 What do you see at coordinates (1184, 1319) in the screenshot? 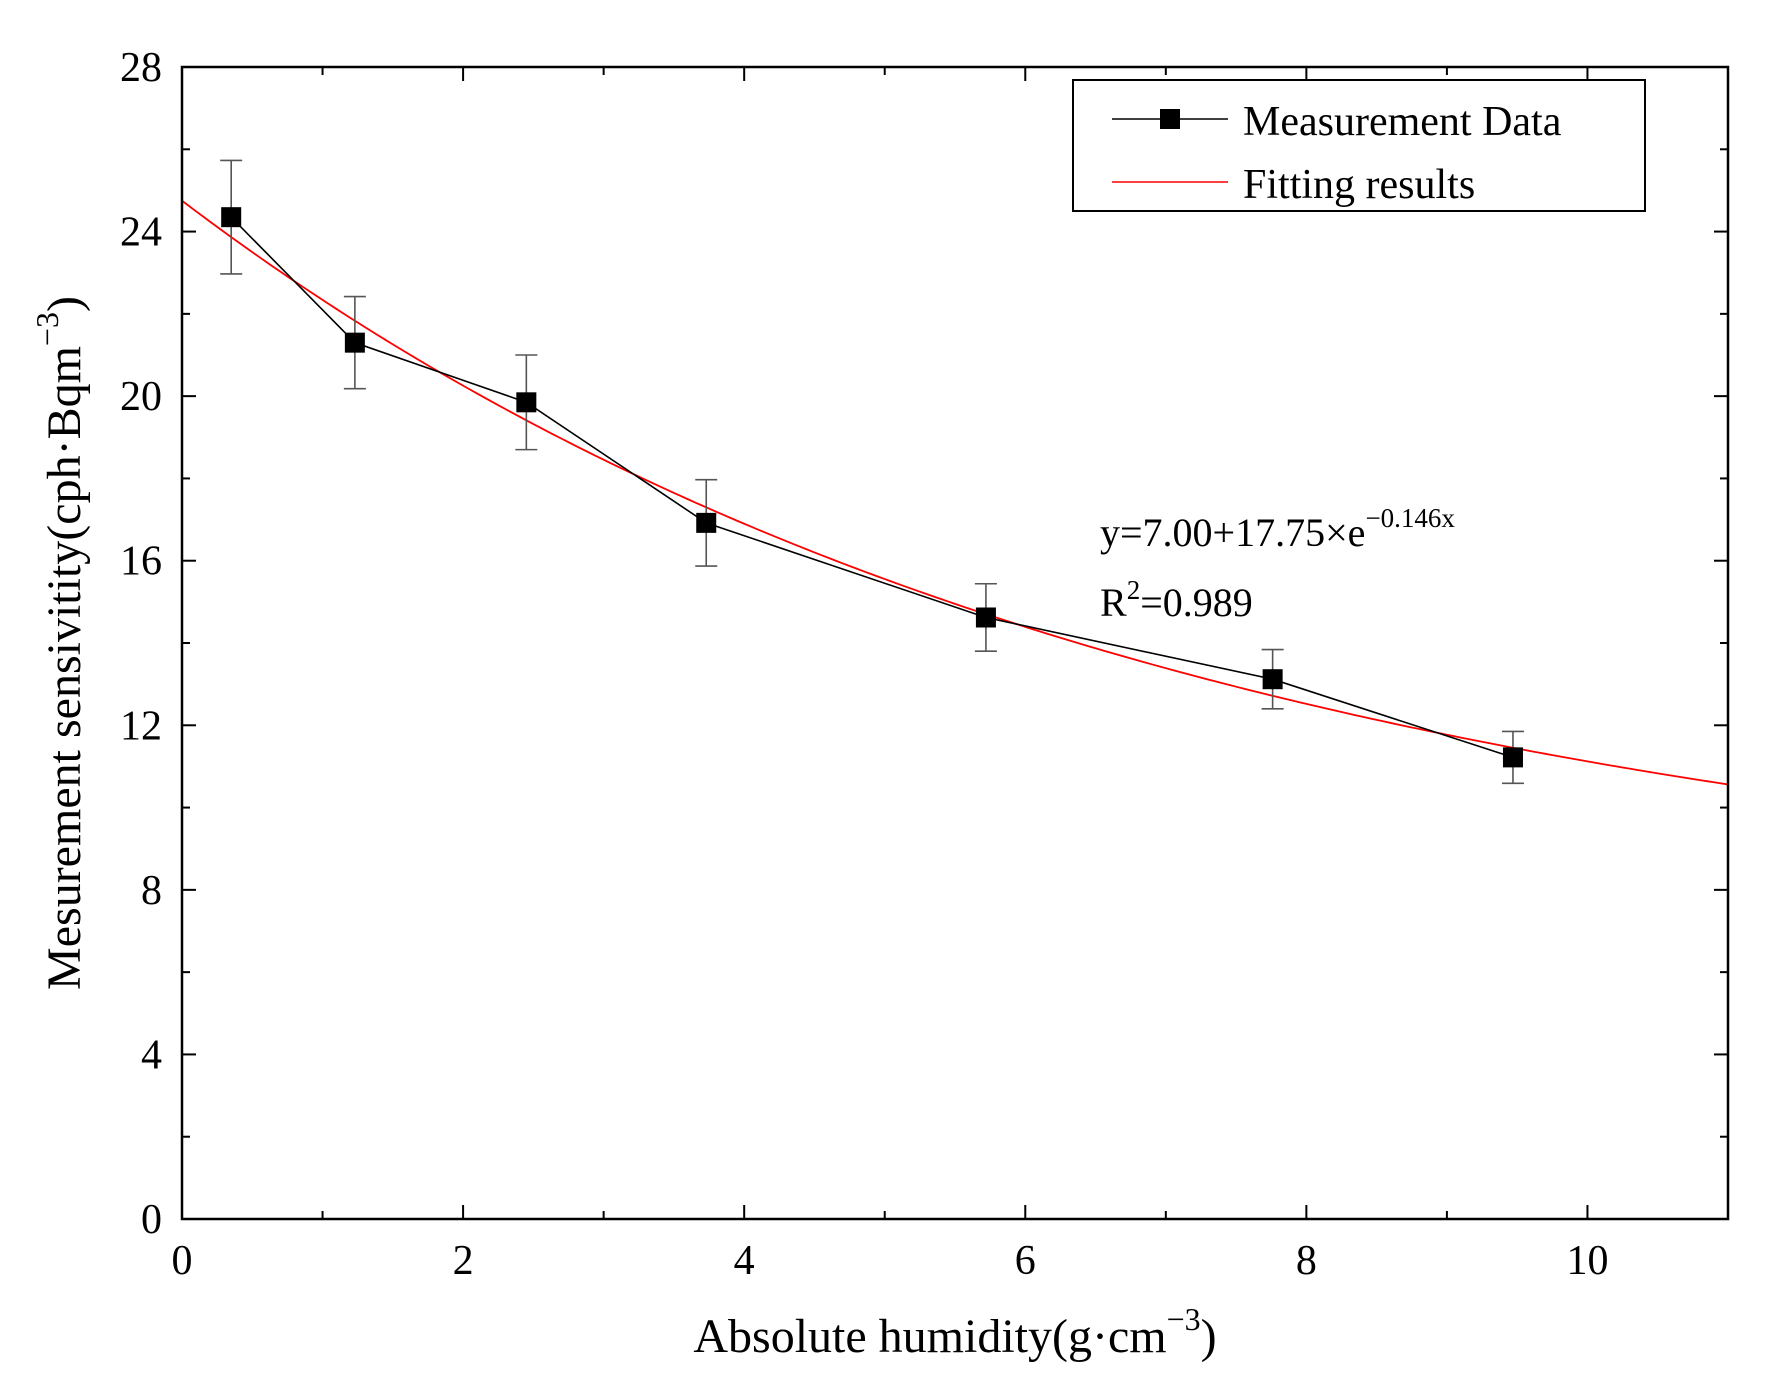
I see `x-axis-label-sup: −3` at bounding box center [1184, 1319].